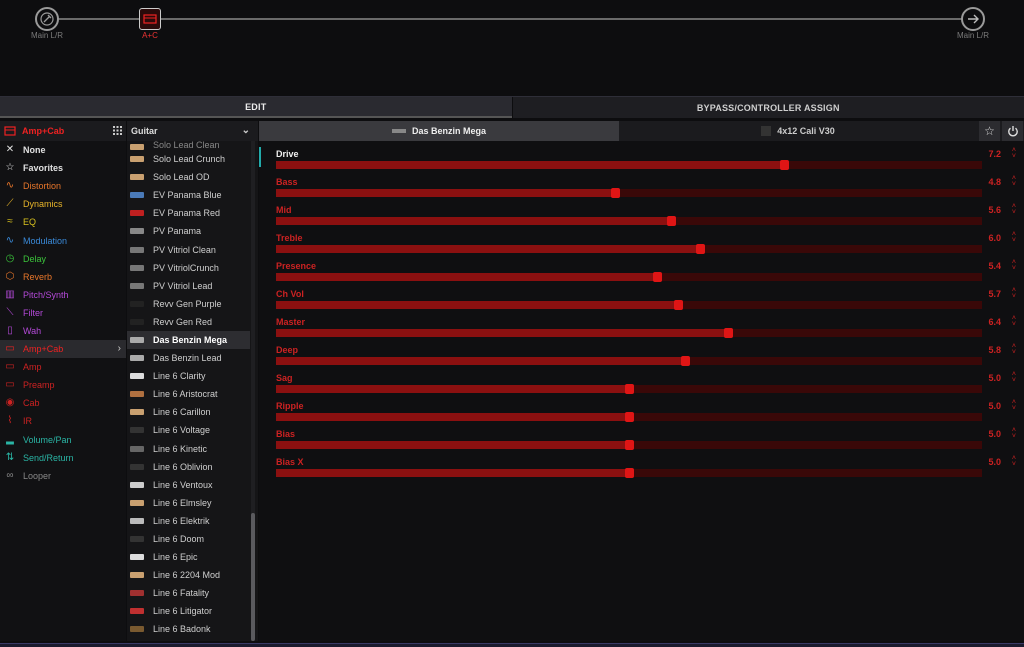  What do you see at coordinates (188, 485) in the screenshot?
I see `model-item: Line 6 Ventoux` at bounding box center [188, 485].